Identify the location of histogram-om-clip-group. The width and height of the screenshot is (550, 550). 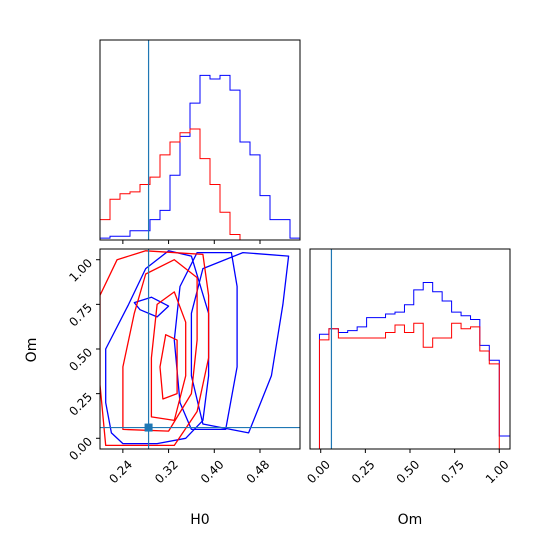
(410, 349).